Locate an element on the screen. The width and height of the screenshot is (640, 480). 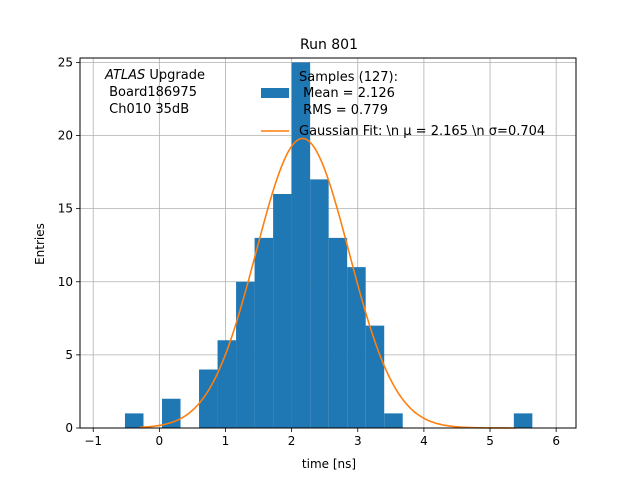
legend-fit-label: Gaussian Fit: \n μ = 2.165 \n σ=0.704 is located at coordinates (422, 131).